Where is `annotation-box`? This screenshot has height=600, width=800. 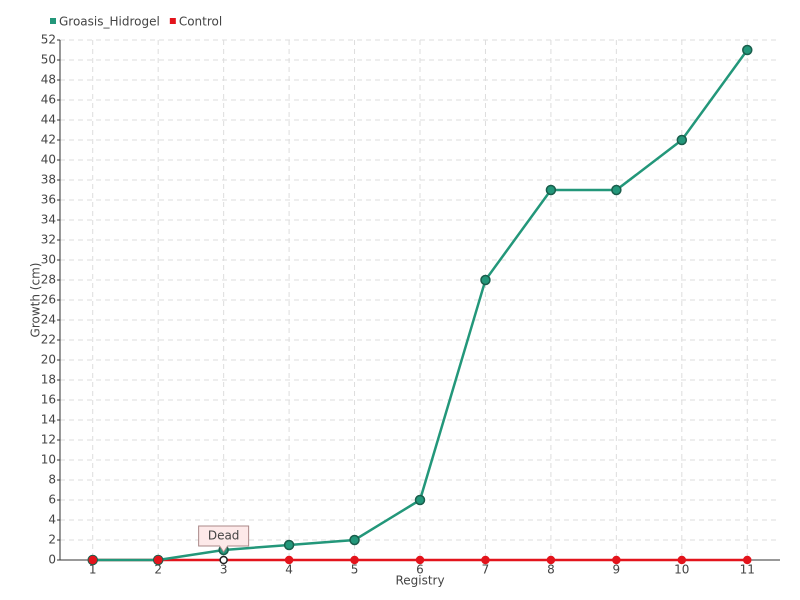 annotation-box is located at coordinates (224, 539).